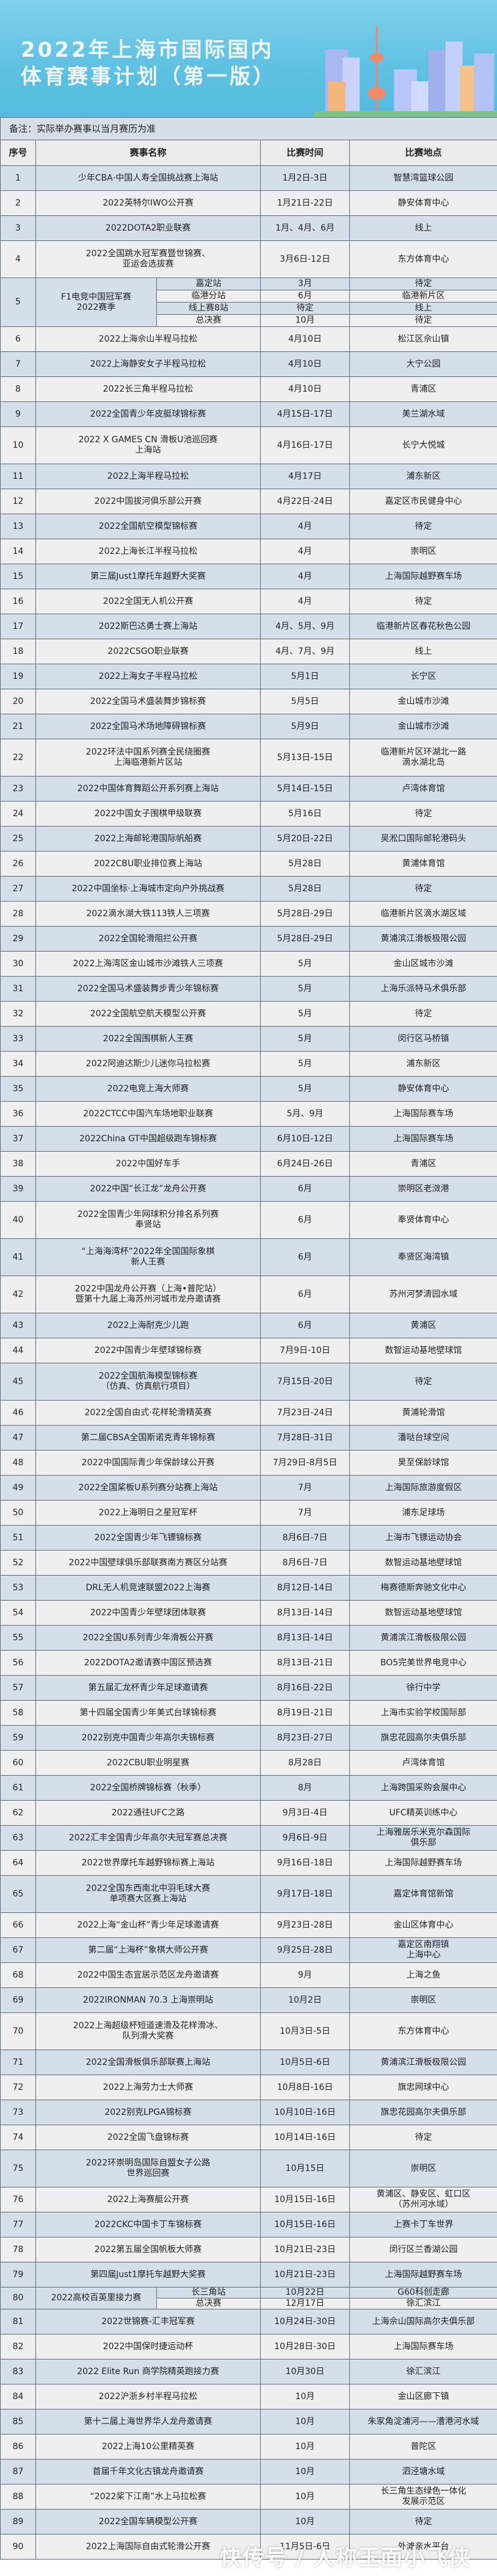 This screenshot has width=497, height=2576. I want to click on event-time: 10月21日-23日, so click(305, 2275).